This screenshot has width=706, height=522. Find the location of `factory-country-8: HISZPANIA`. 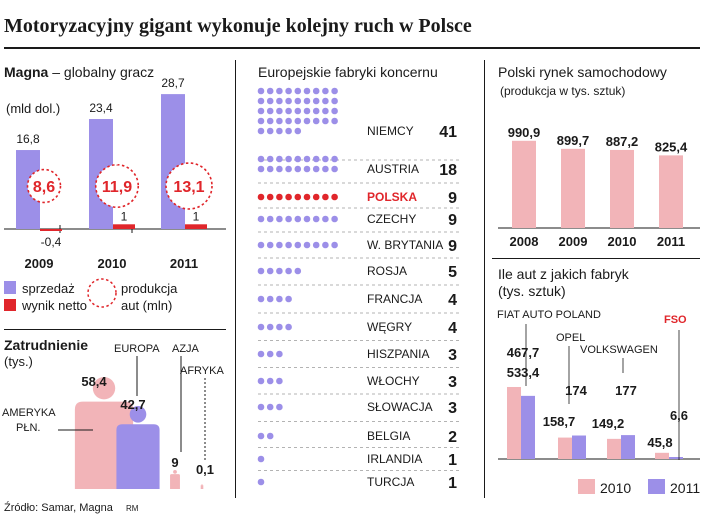

factory-country-8: HISZPANIA is located at coordinates (398, 354).